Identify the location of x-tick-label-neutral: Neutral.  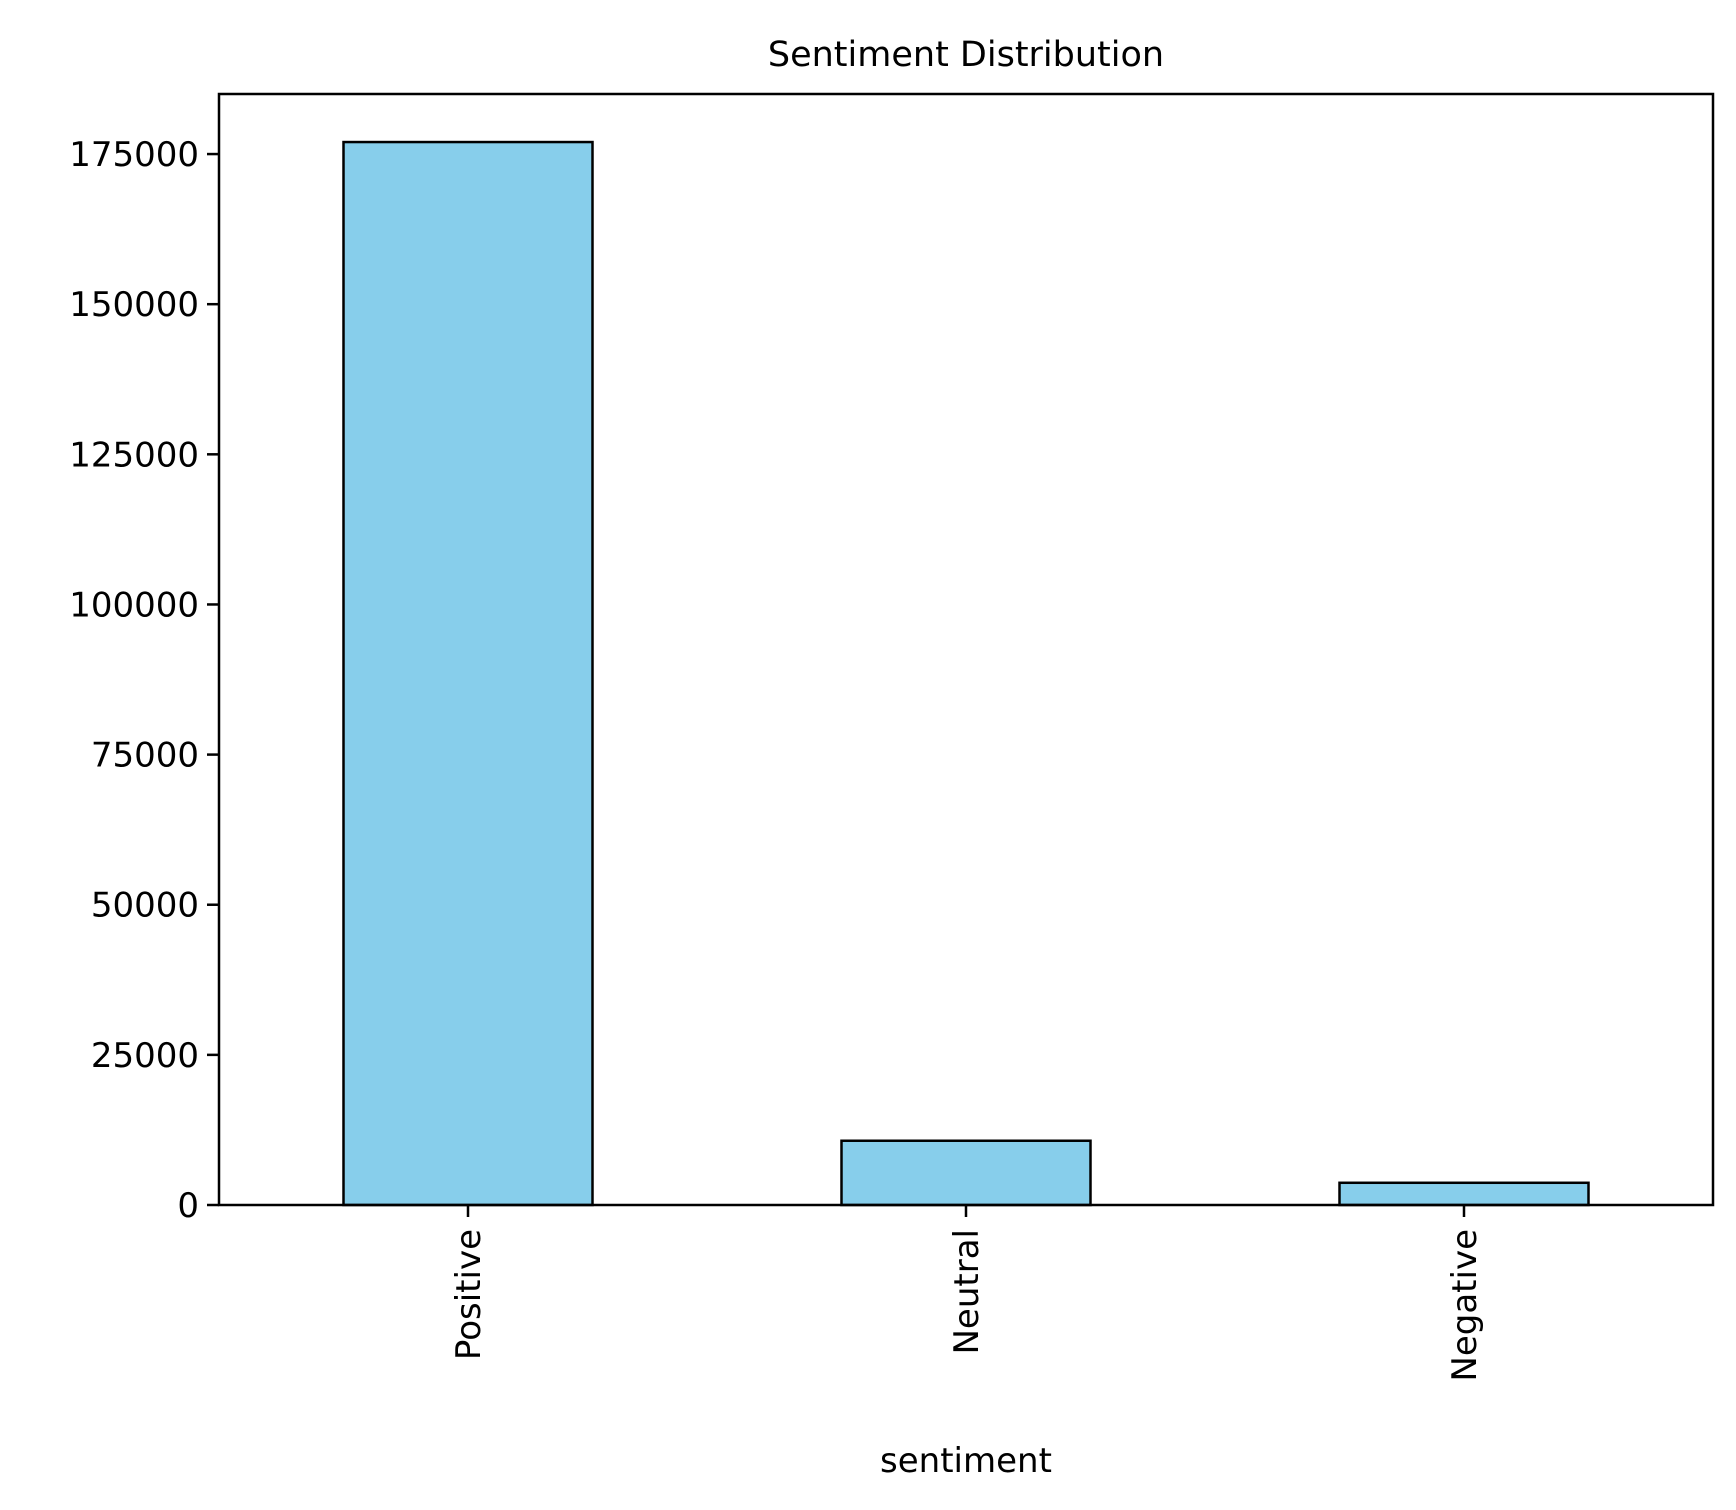
(967, 1292).